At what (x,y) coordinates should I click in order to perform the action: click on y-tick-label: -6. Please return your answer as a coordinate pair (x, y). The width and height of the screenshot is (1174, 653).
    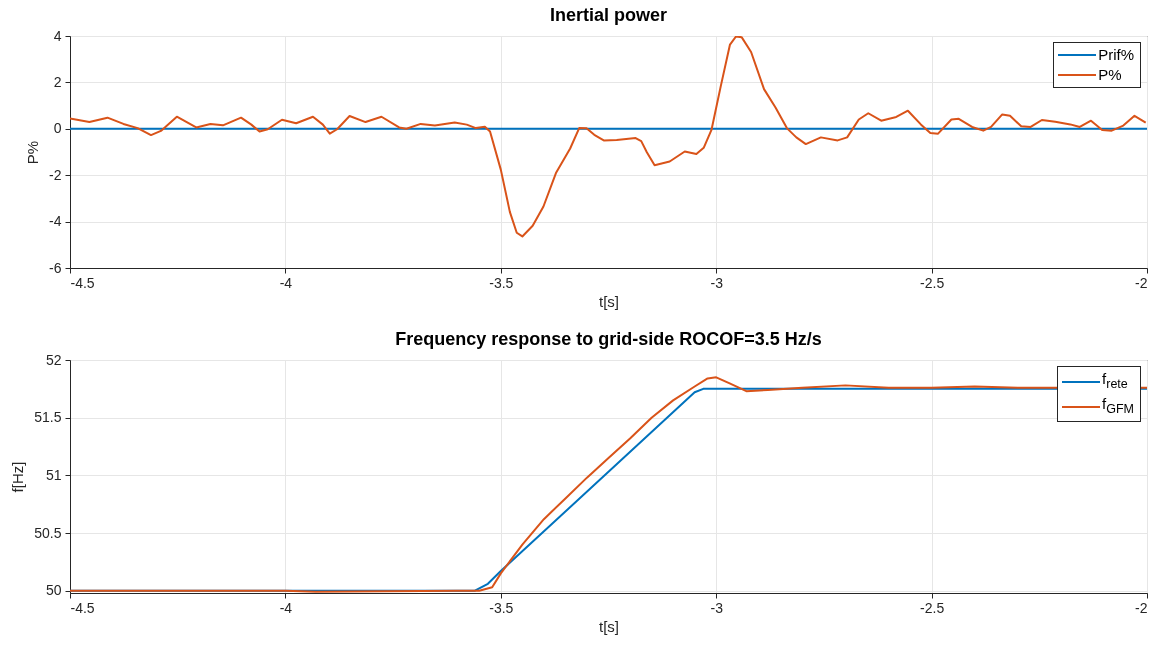
    Looking at the image, I should click on (55, 267).